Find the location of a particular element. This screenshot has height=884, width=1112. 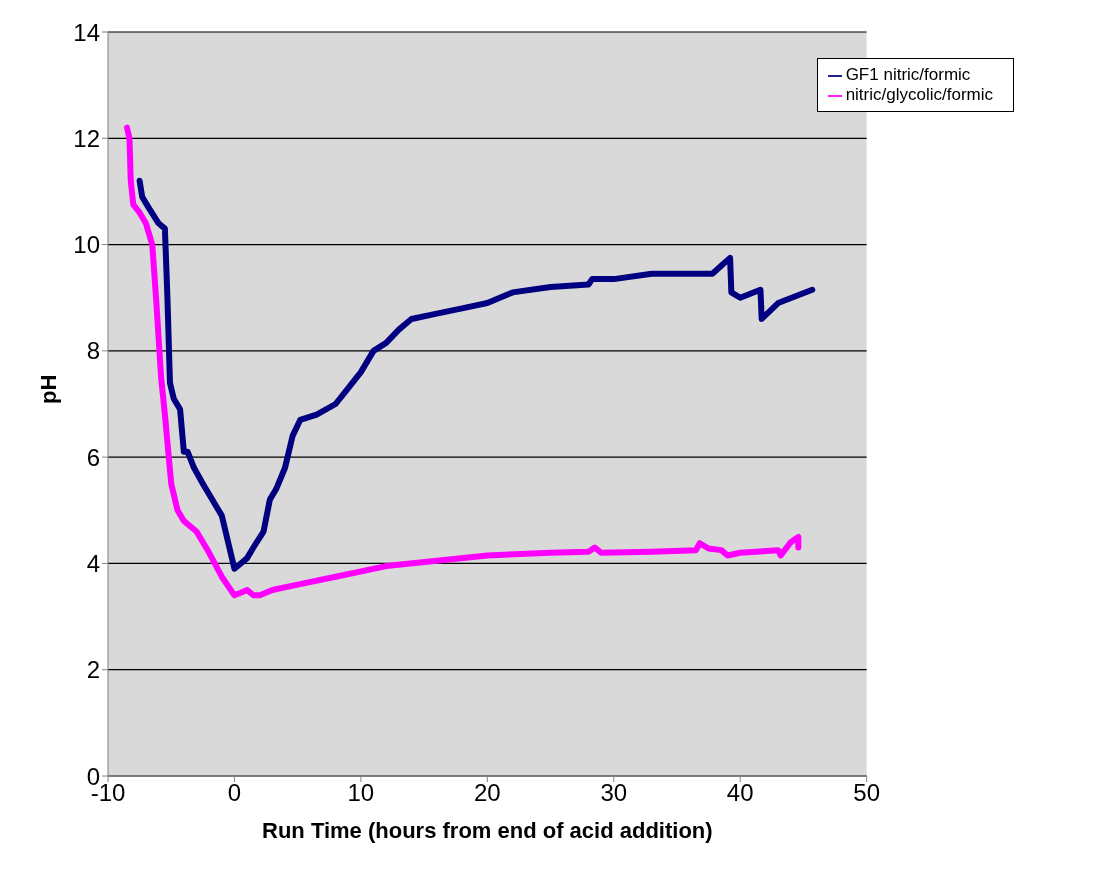

y-tick-label: 10 is located at coordinates (86, 245).